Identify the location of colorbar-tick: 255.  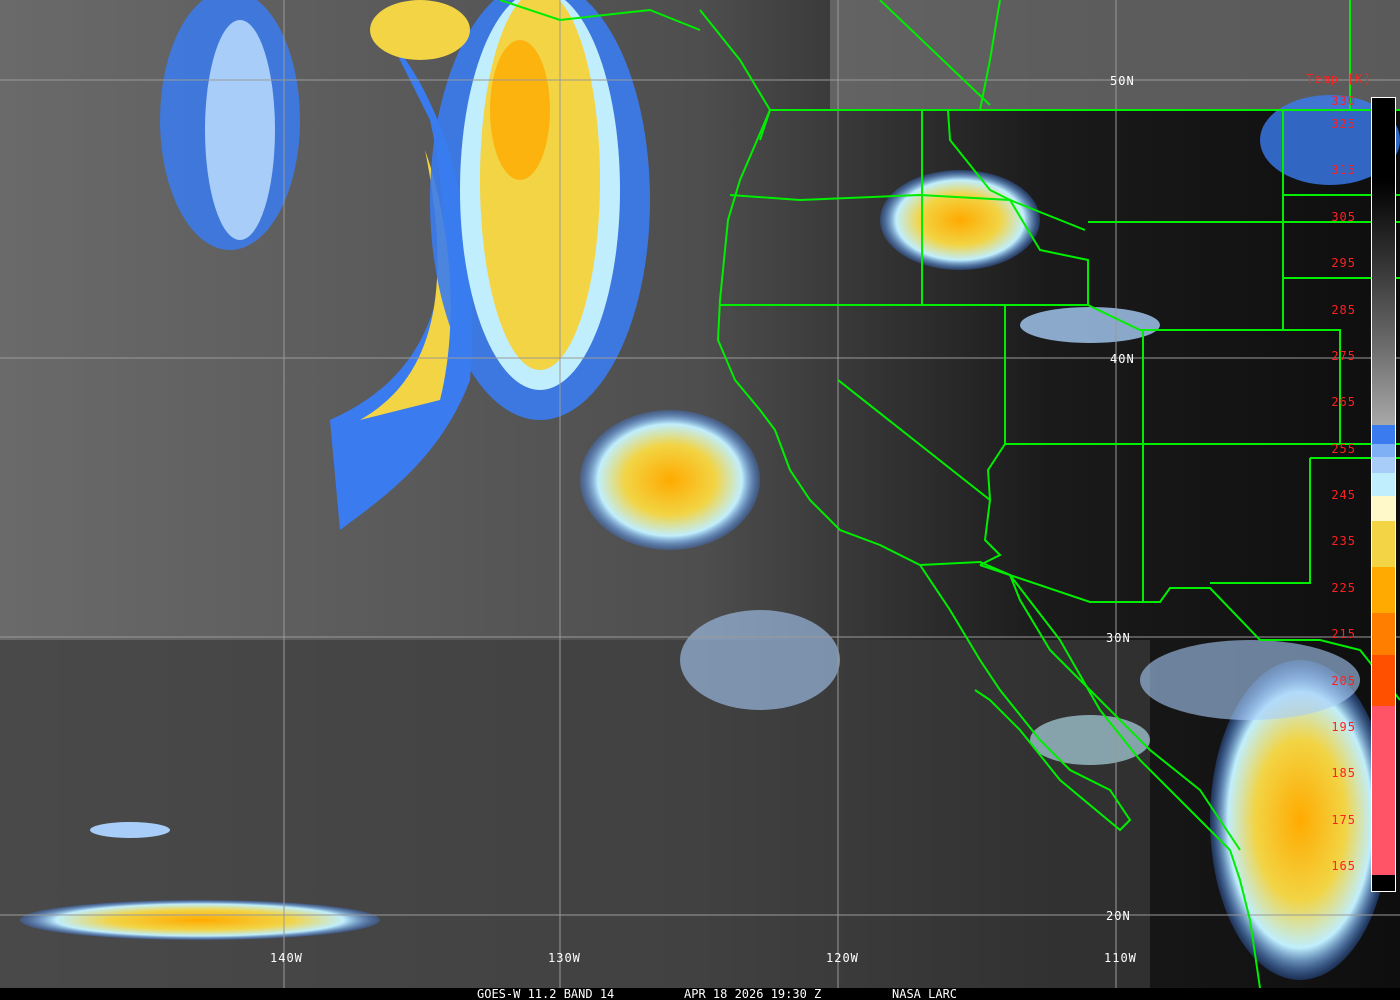
(1343, 449).